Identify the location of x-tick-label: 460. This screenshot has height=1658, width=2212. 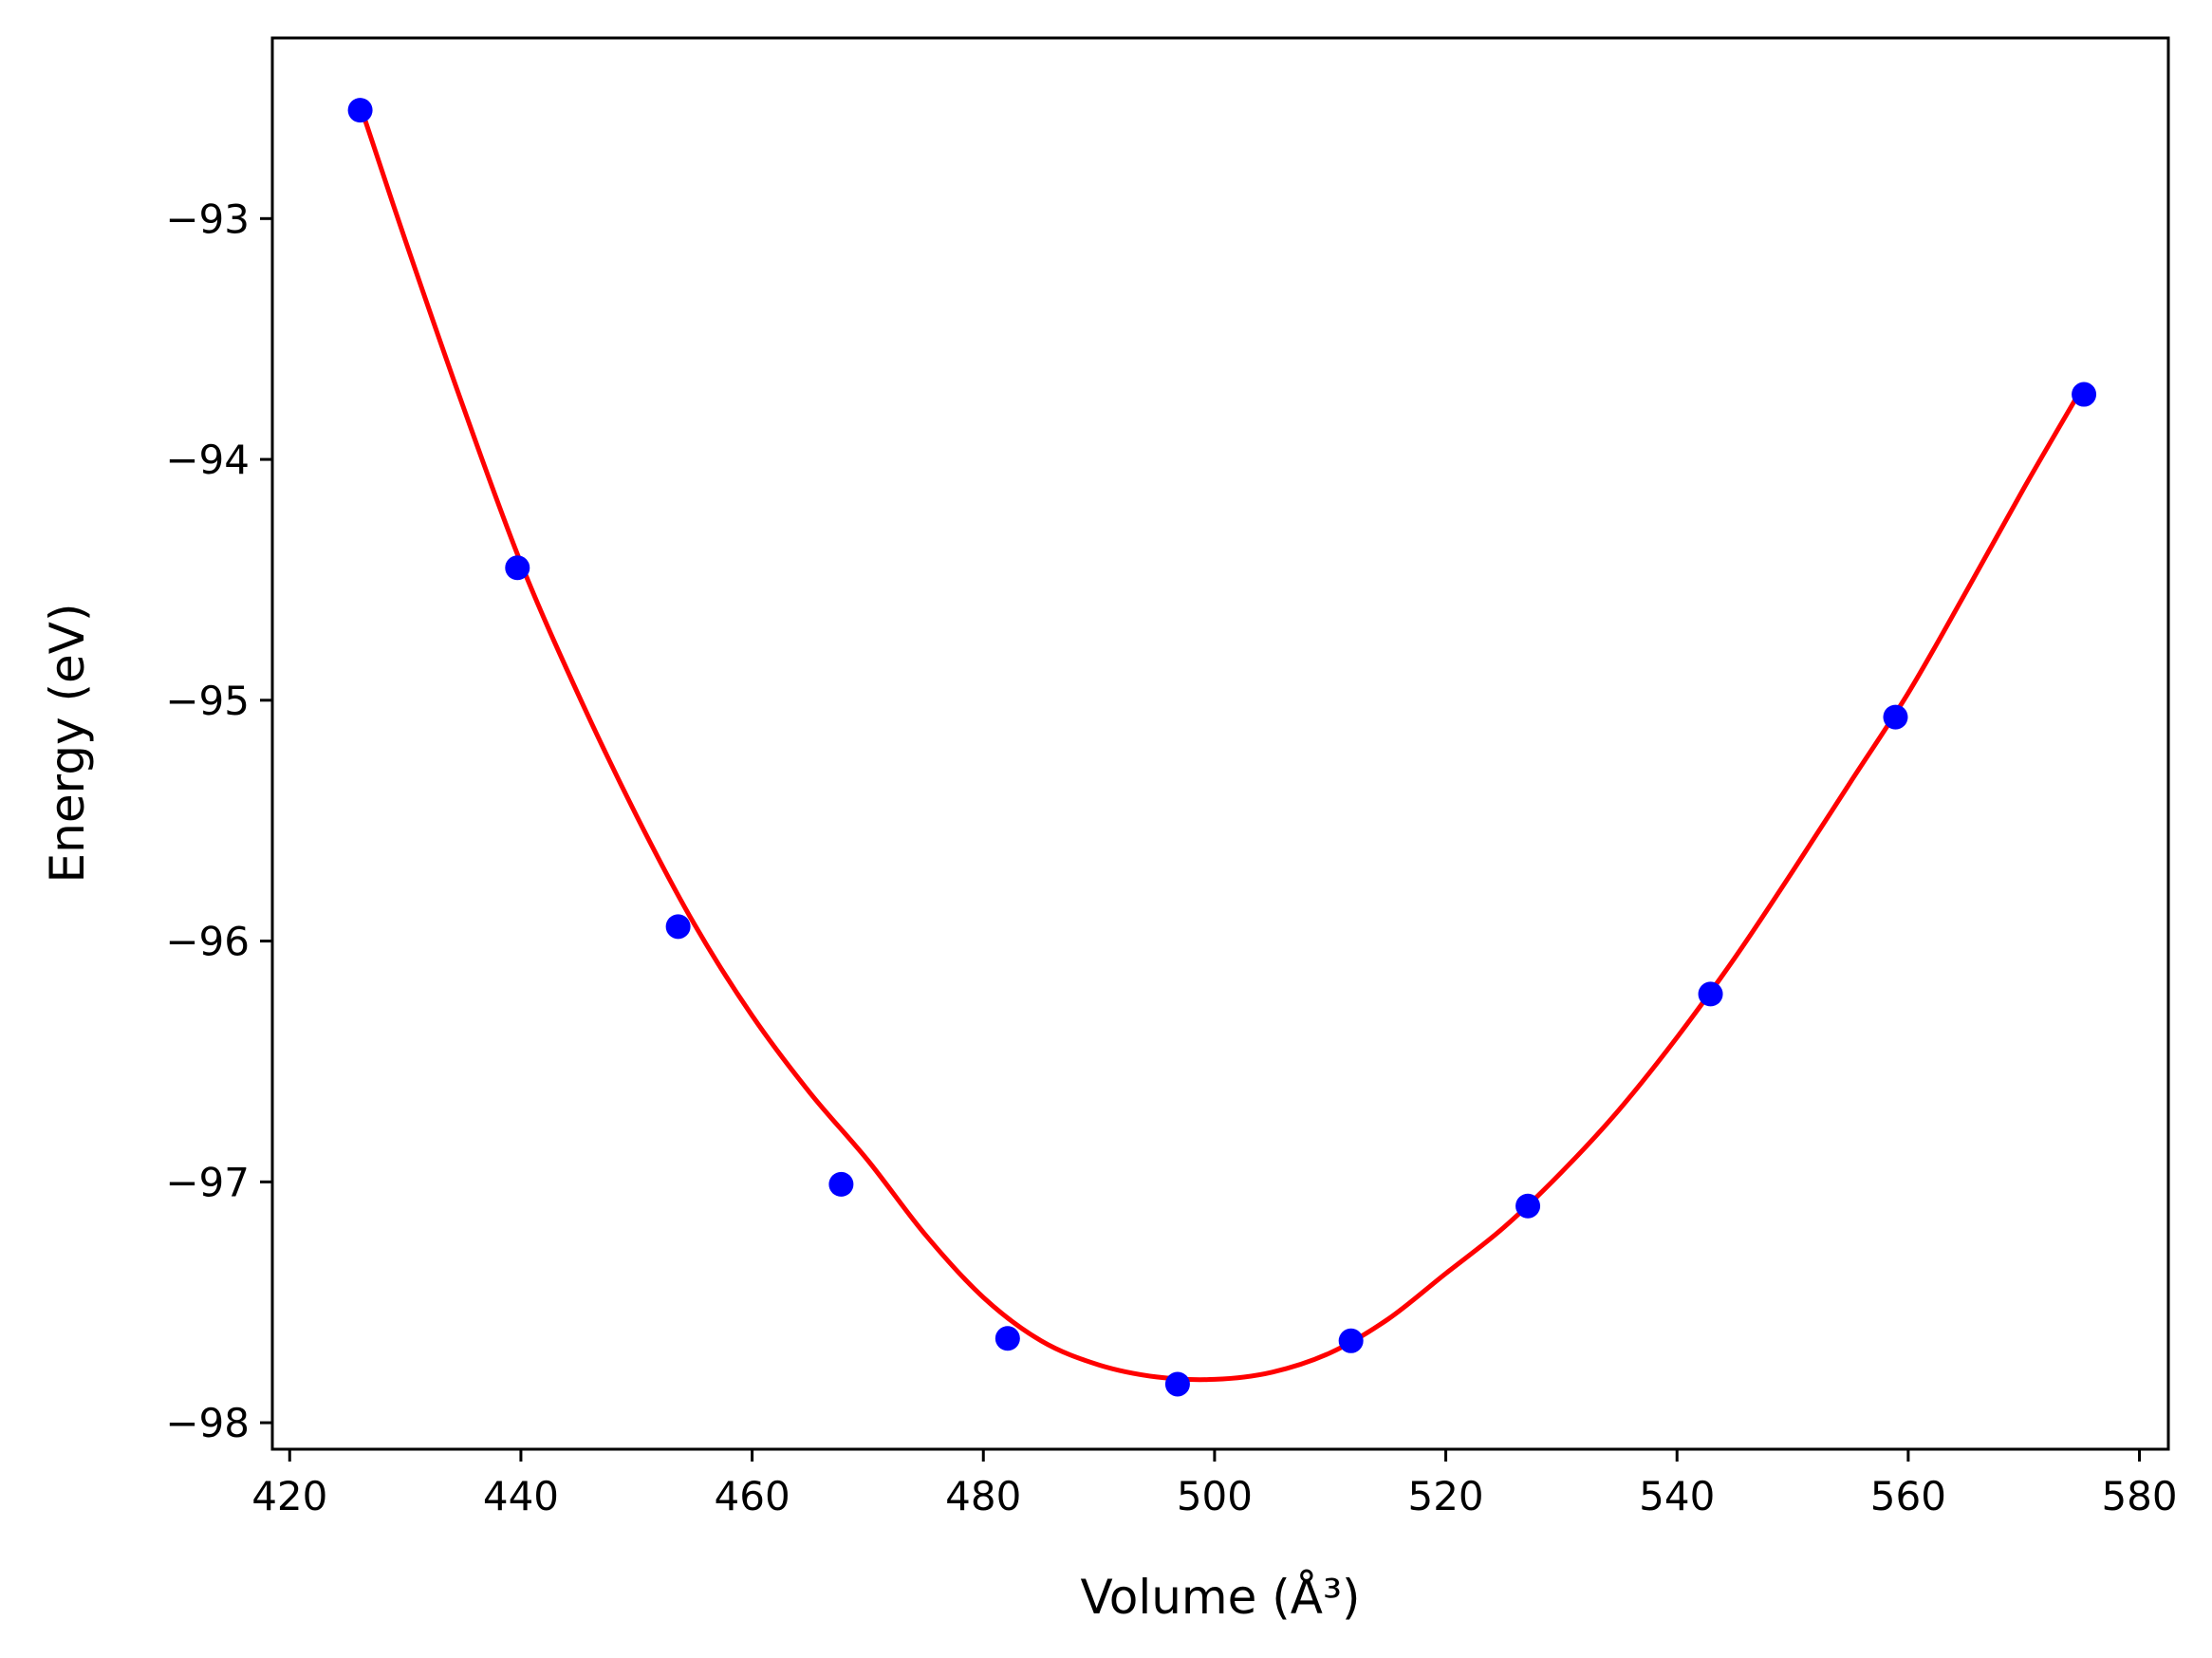
(753, 1496).